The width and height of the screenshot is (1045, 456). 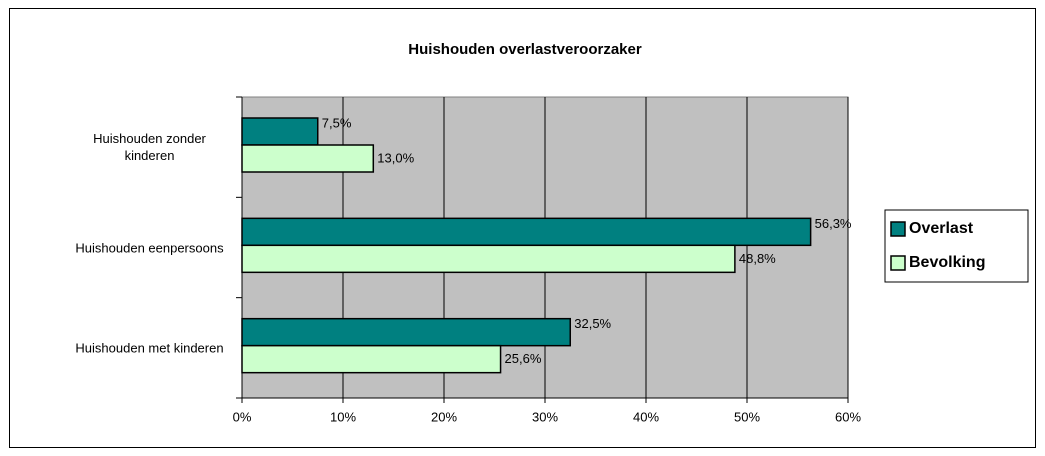 I want to click on x-tick-label: 10%, so click(x=343, y=416).